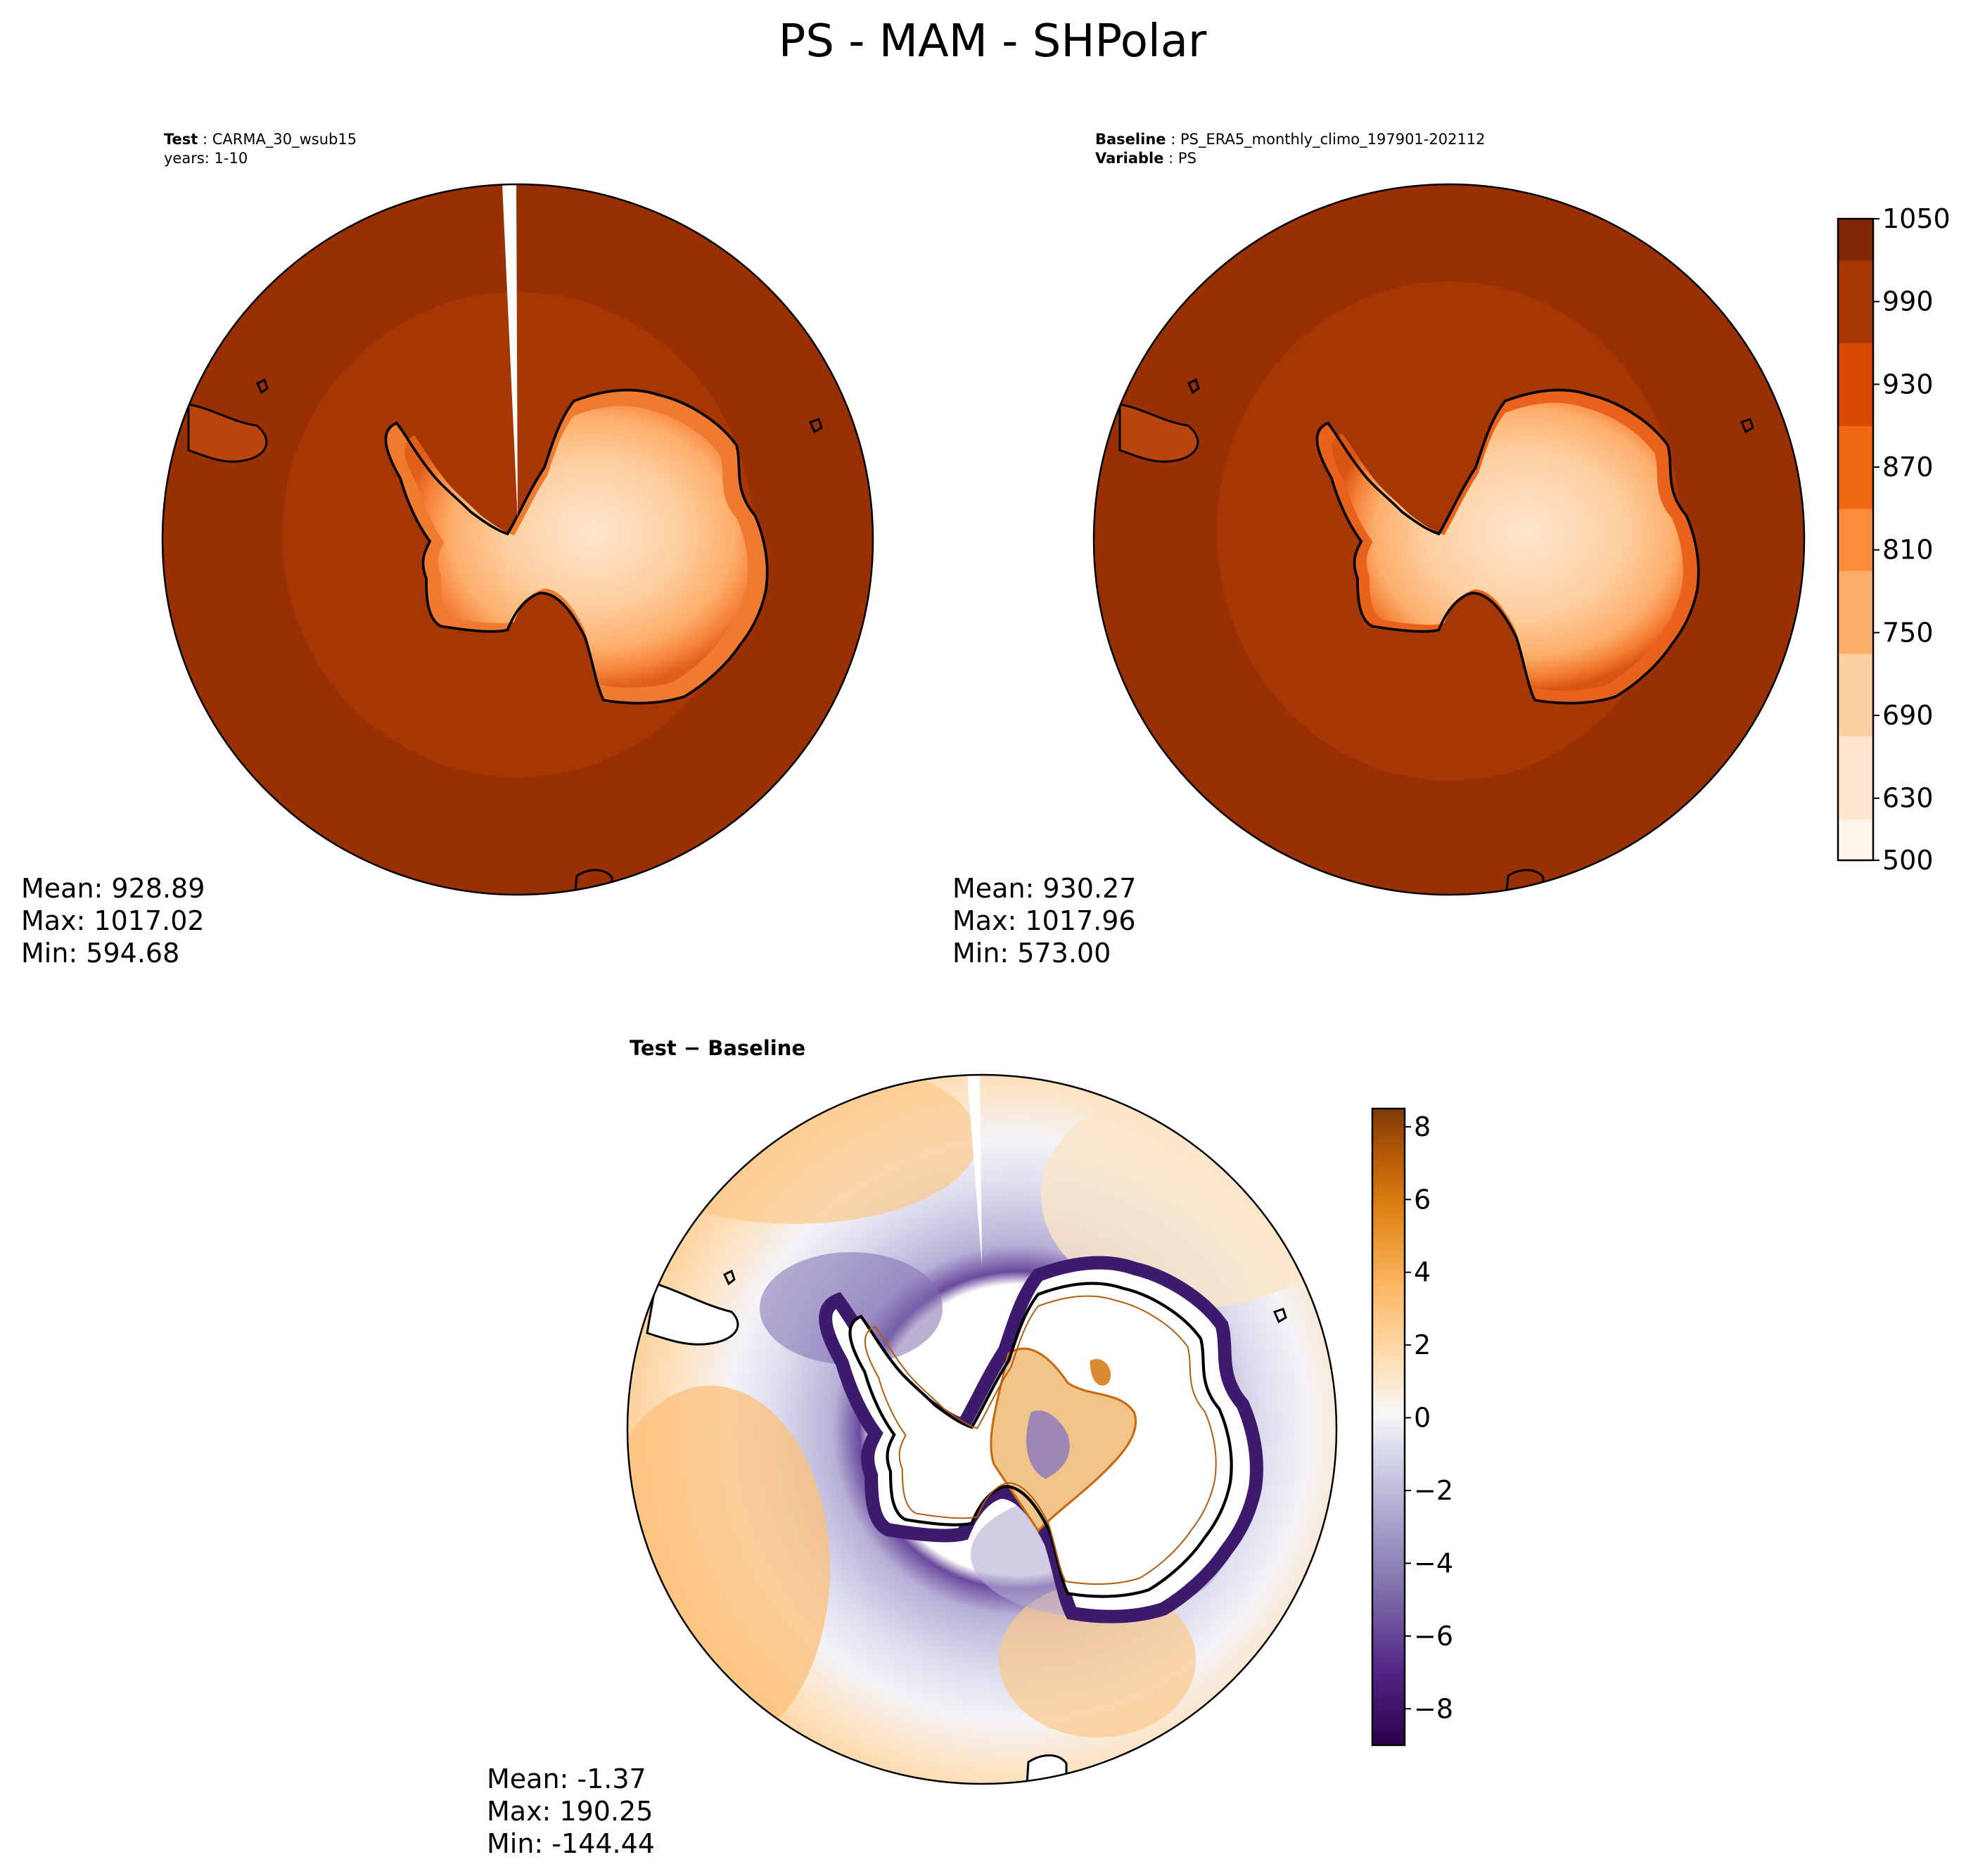 This screenshot has height=1876, width=1985. I want to click on baseline-stat-min: Min: 573.00, so click(1031, 954).